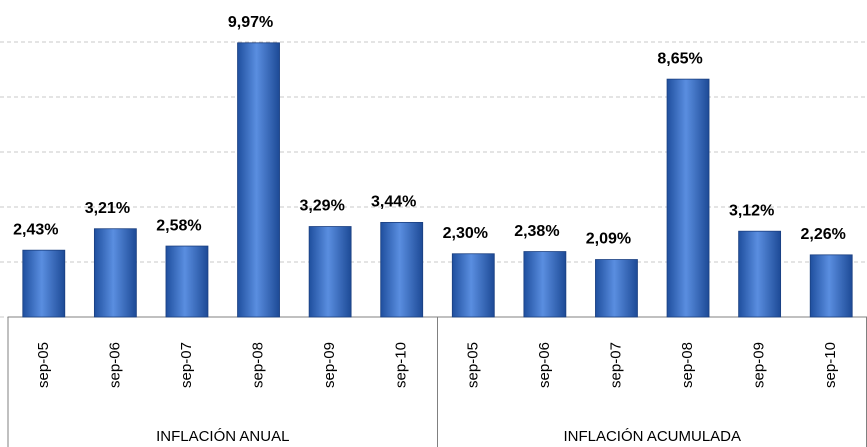 This screenshot has width=867, height=447. Describe the element at coordinates (608, 239) in the screenshot. I see `value-label: 2,09%` at that location.